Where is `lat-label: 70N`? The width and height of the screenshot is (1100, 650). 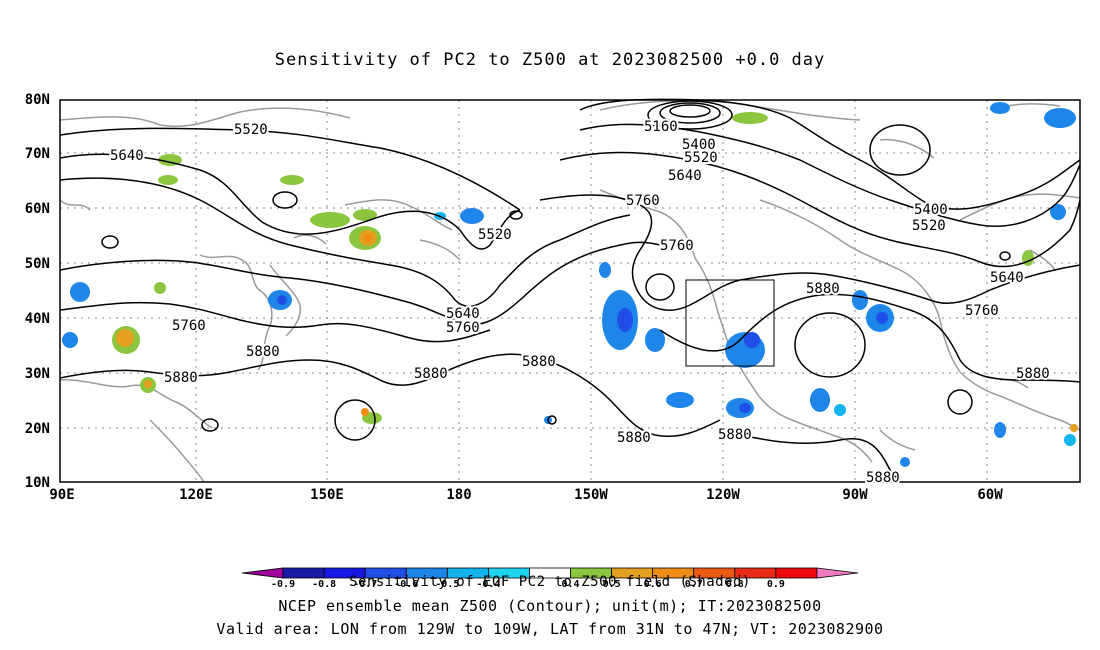
lat-label: 70N is located at coordinates (37, 154).